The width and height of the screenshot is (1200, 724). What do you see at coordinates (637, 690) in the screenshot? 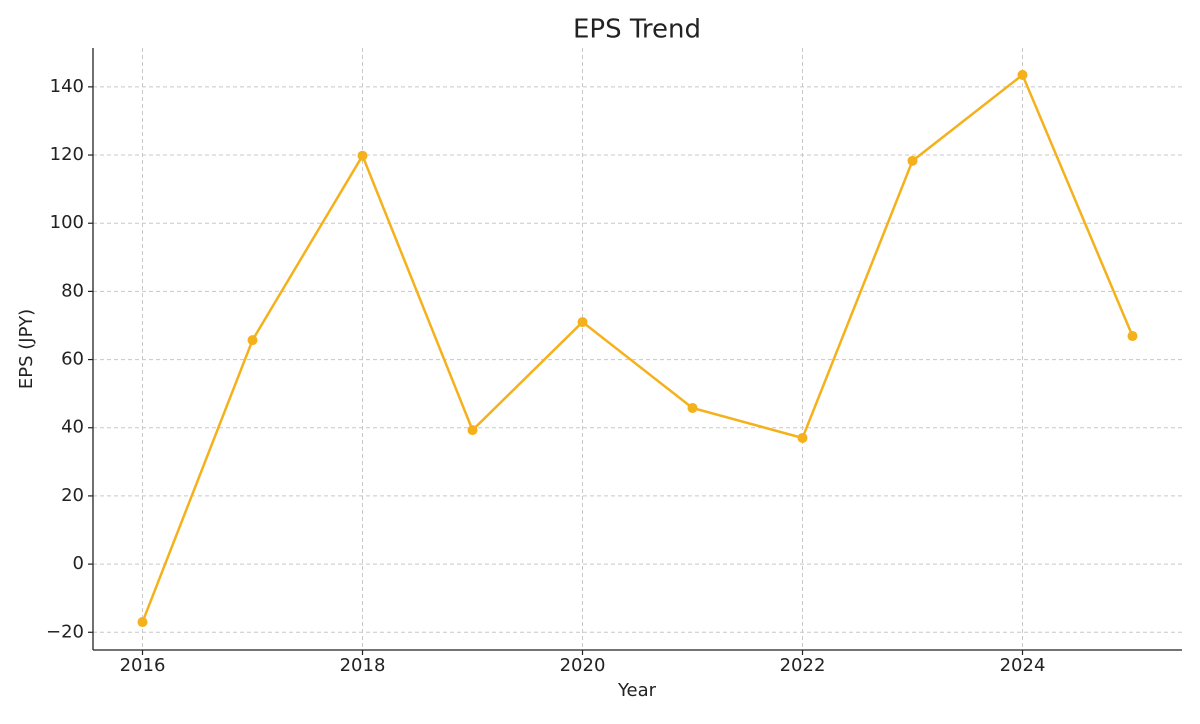
I see `x-axis-label: Year` at bounding box center [637, 690].